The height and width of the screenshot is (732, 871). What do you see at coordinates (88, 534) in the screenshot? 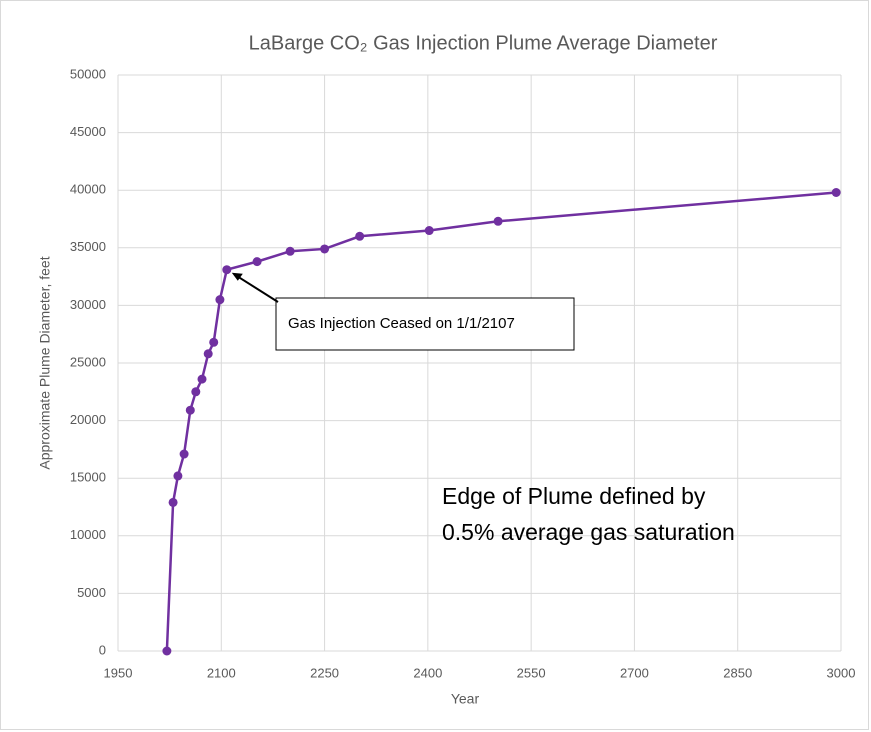
I see `y-tick-label: 10000` at bounding box center [88, 534].